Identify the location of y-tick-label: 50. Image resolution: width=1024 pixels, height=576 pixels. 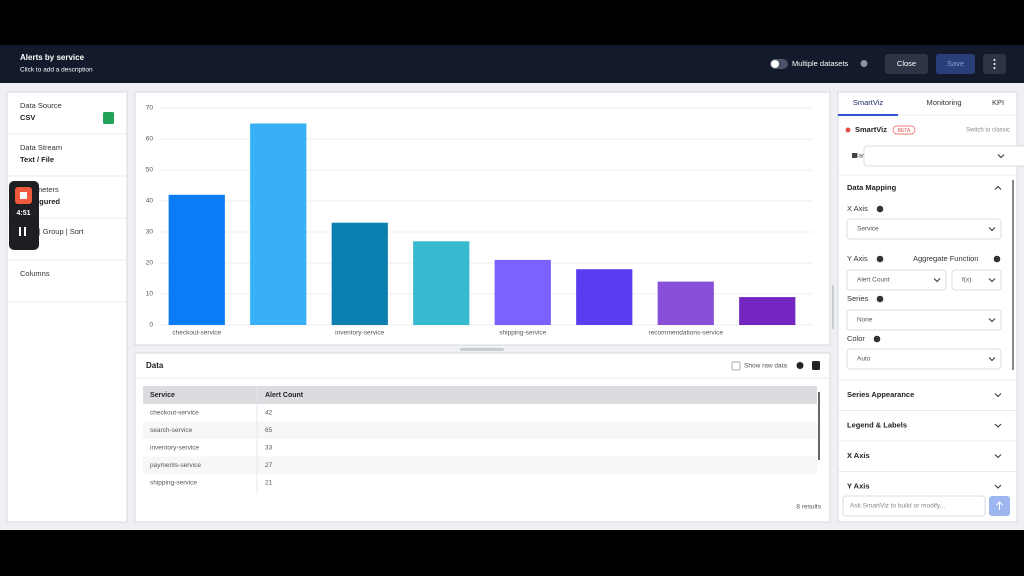
(150, 170).